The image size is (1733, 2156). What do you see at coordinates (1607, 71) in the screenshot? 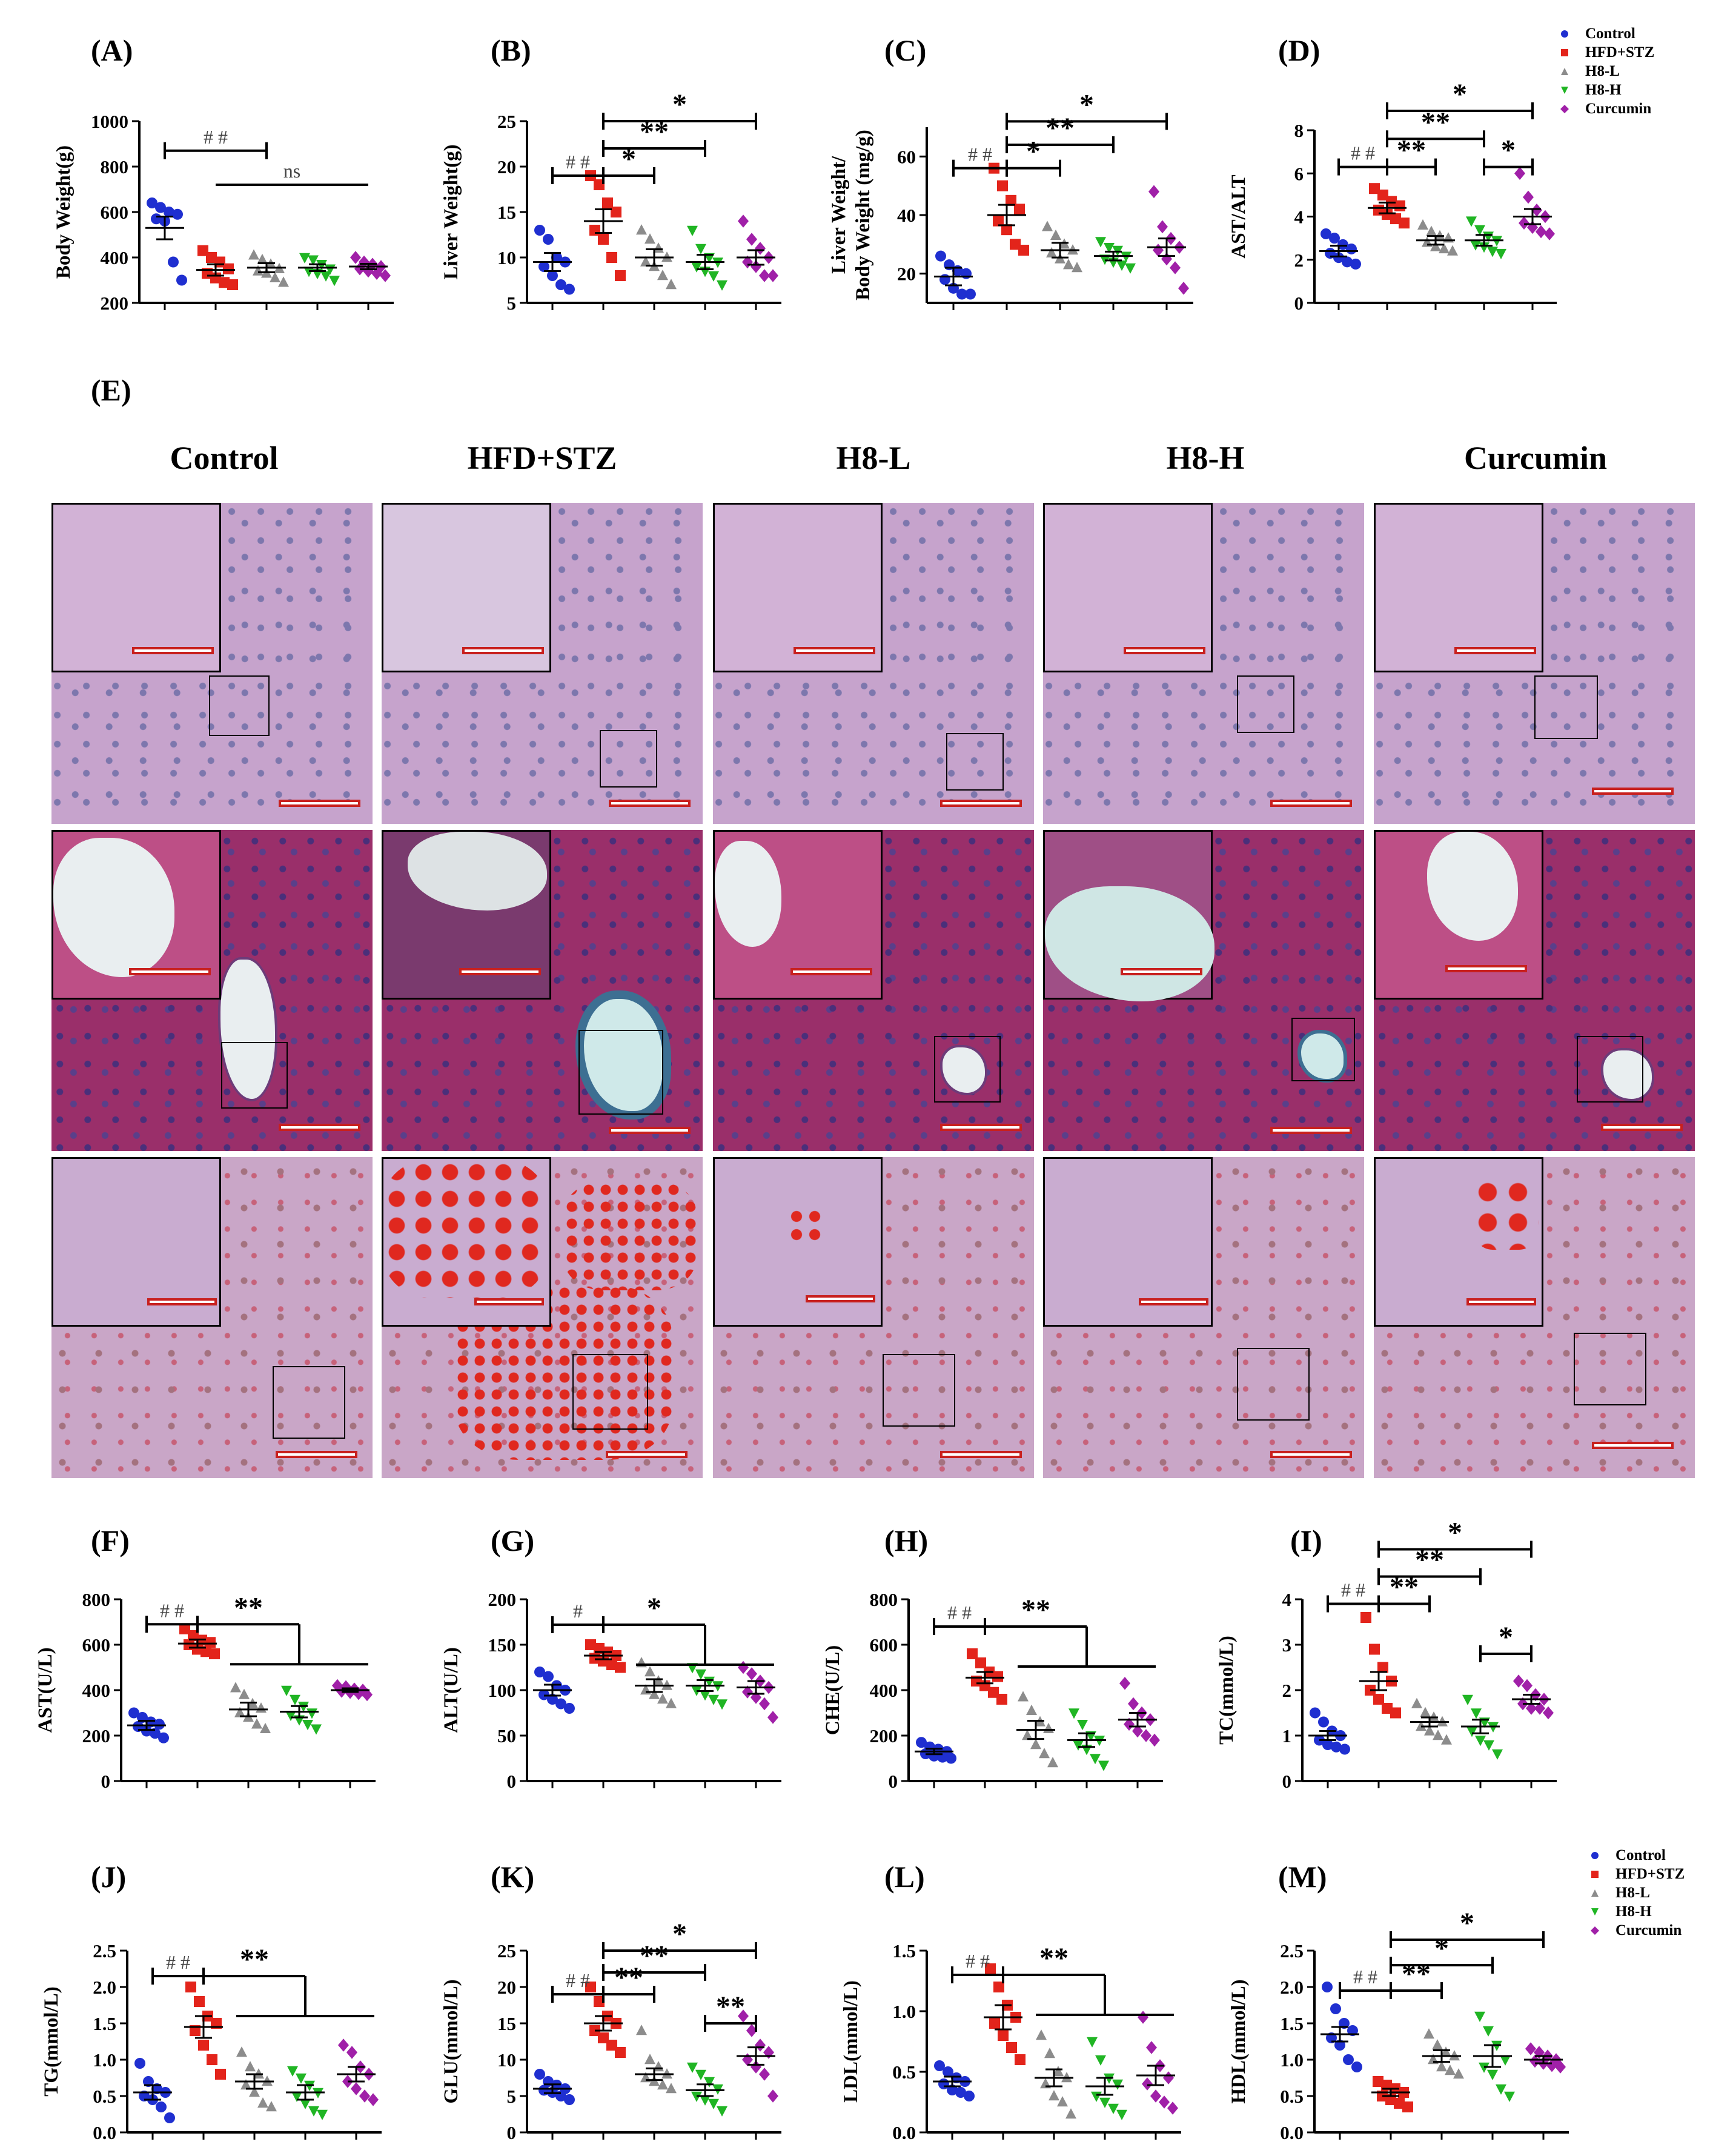
I see `legend-top: Control HFD+STZ H8-L H8-H Curcumin` at bounding box center [1607, 71].